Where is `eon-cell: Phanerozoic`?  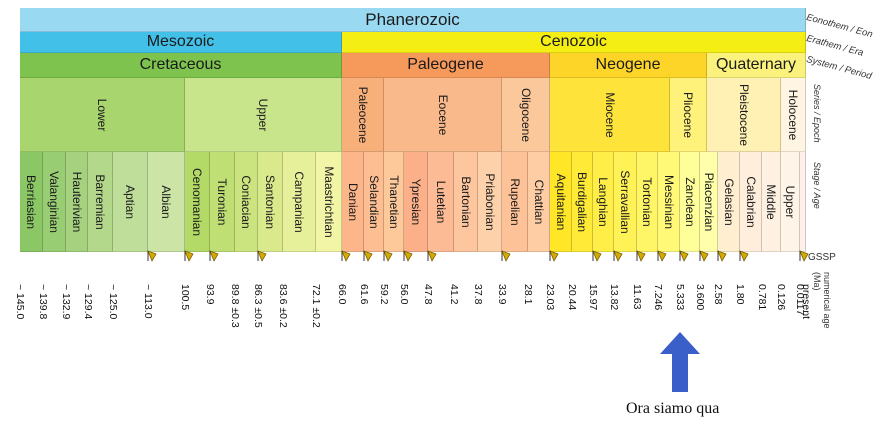
eon-cell: Phanerozoic is located at coordinates (413, 20).